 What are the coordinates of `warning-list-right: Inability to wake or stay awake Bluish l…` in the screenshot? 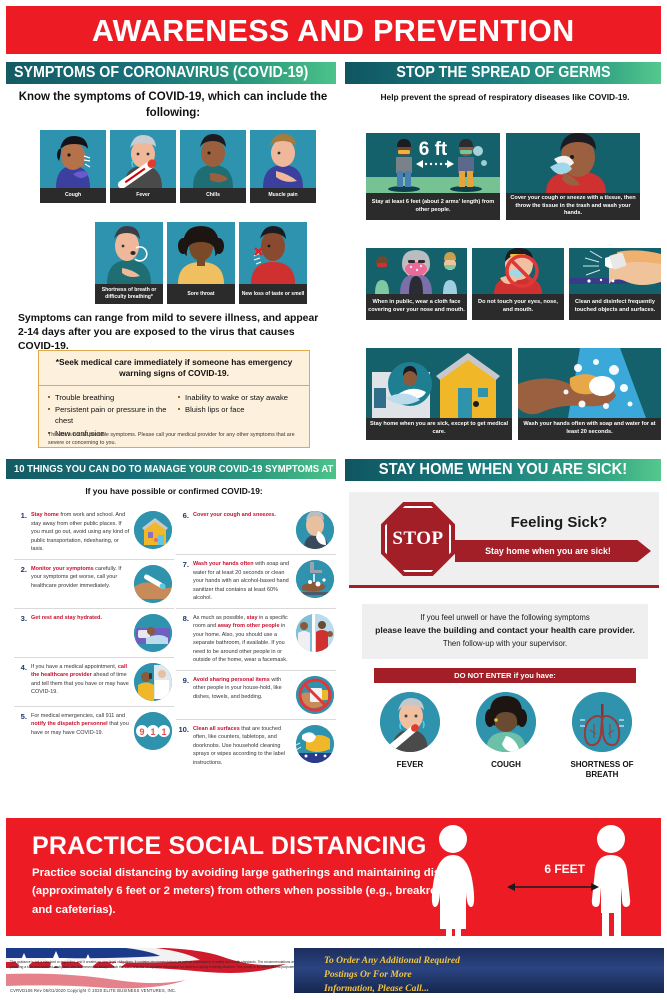 It's located at (239, 416).